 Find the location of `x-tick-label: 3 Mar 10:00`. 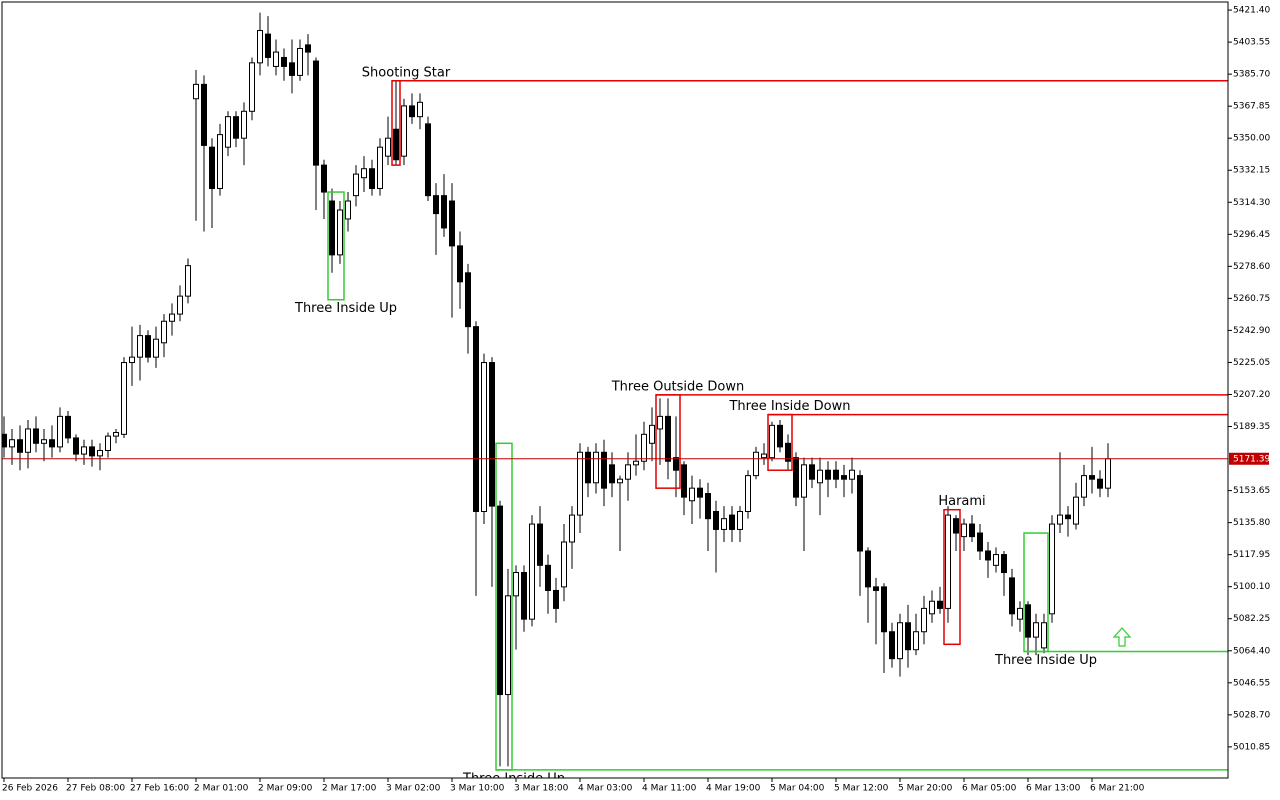

x-tick-label: 3 Mar 10:00 is located at coordinates (477, 789).